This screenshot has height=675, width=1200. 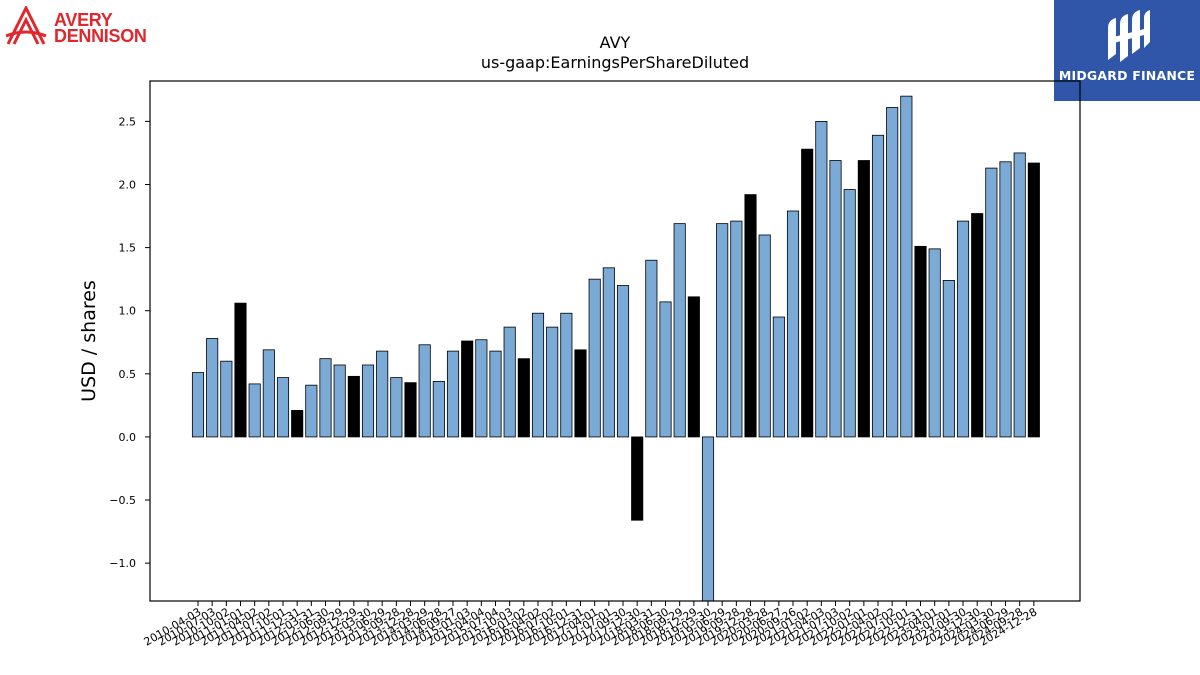 What do you see at coordinates (122, 500) in the screenshot?
I see `y-tick-label: −0.5` at bounding box center [122, 500].